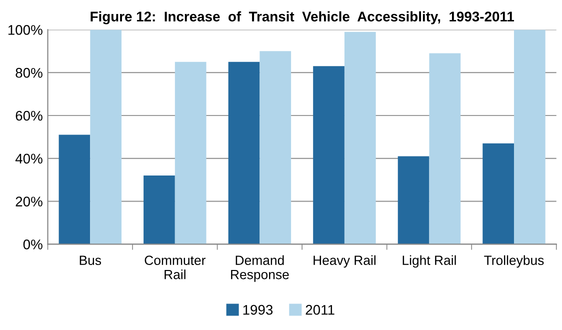 The height and width of the screenshot is (330, 562). Describe the element at coordinates (320, 309) in the screenshot. I see `legend-label: 2011` at that location.